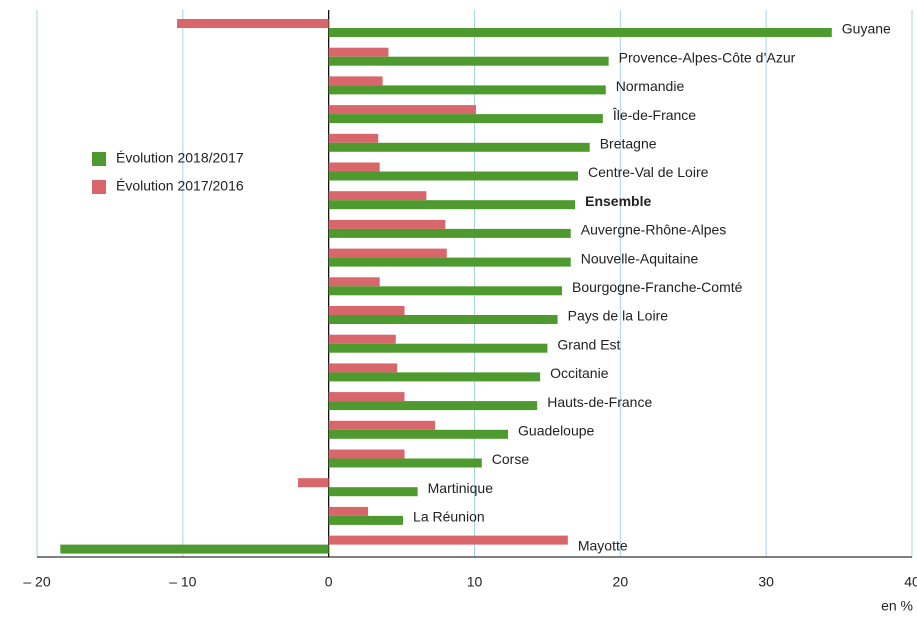  What do you see at coordinates (511, 459) in the screenshot?
I see `category-label: Corse` at bounding box center [511, 459].